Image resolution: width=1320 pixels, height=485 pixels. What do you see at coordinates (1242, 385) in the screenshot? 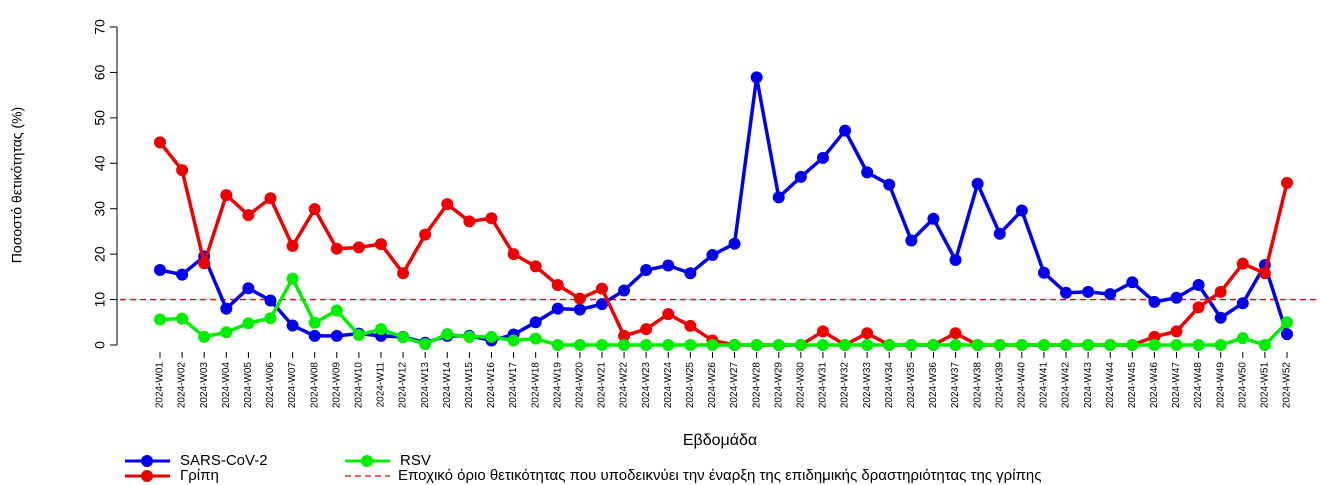
I see `x-tick-label: 2024-W50` at bounding box center [1242, 385].